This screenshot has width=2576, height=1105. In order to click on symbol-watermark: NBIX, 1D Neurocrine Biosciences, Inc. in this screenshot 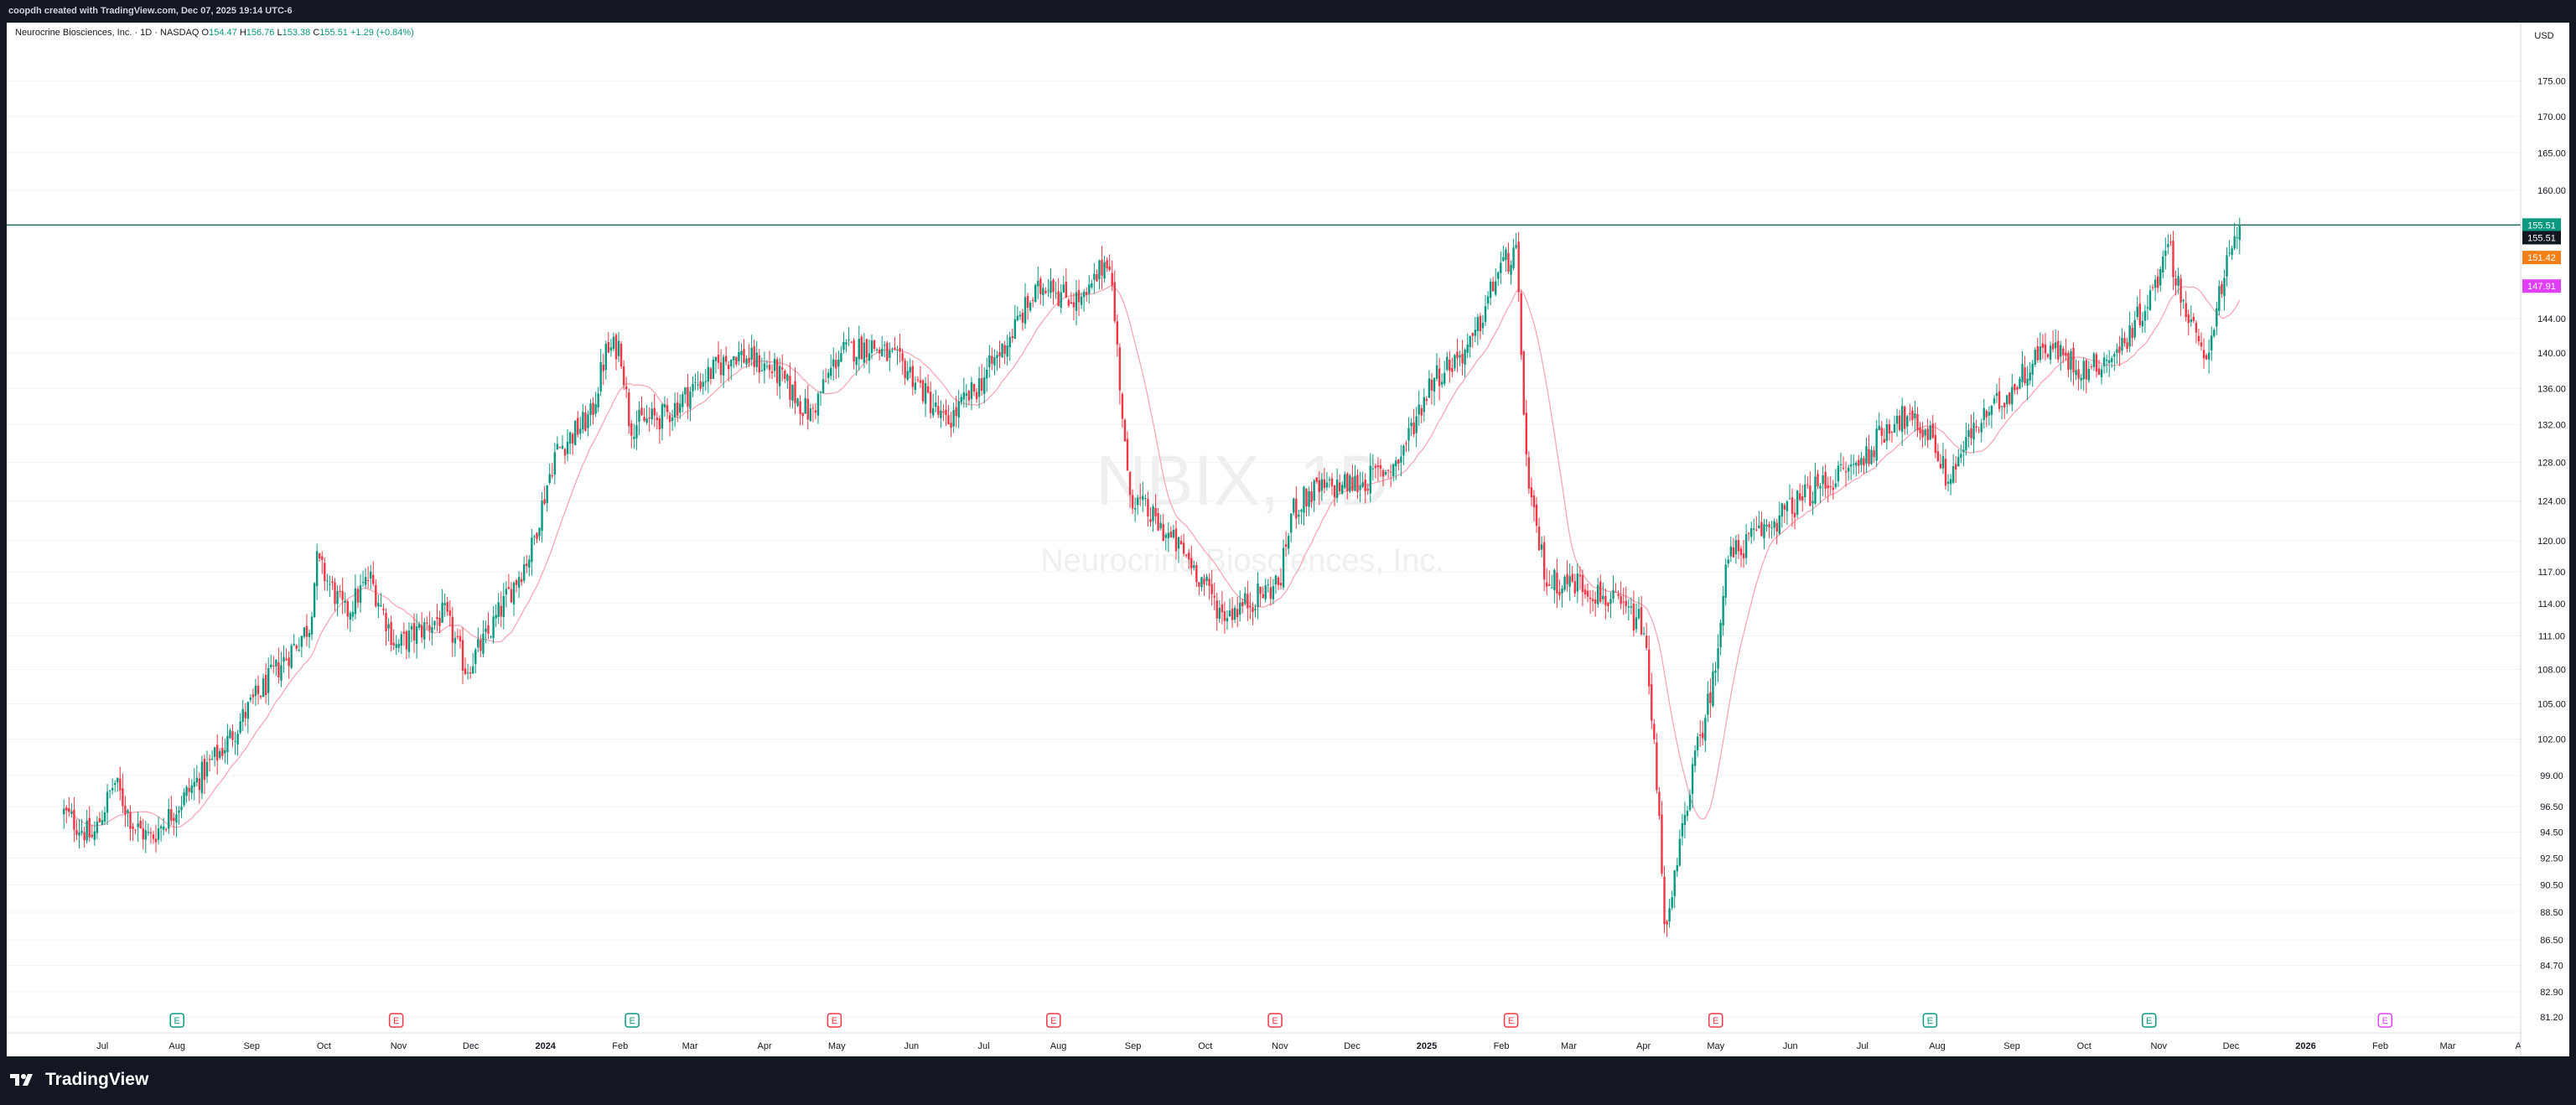, I will do `click(1242, 509)`.